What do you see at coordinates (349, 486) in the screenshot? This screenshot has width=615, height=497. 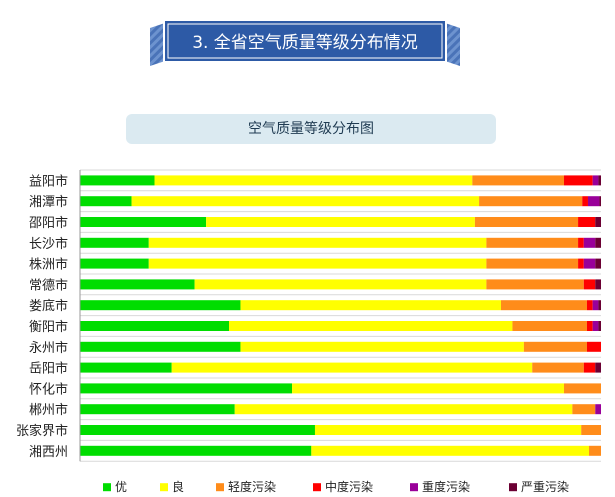 I see `legend-label: 中度污染` at bounding box center [349, 486].